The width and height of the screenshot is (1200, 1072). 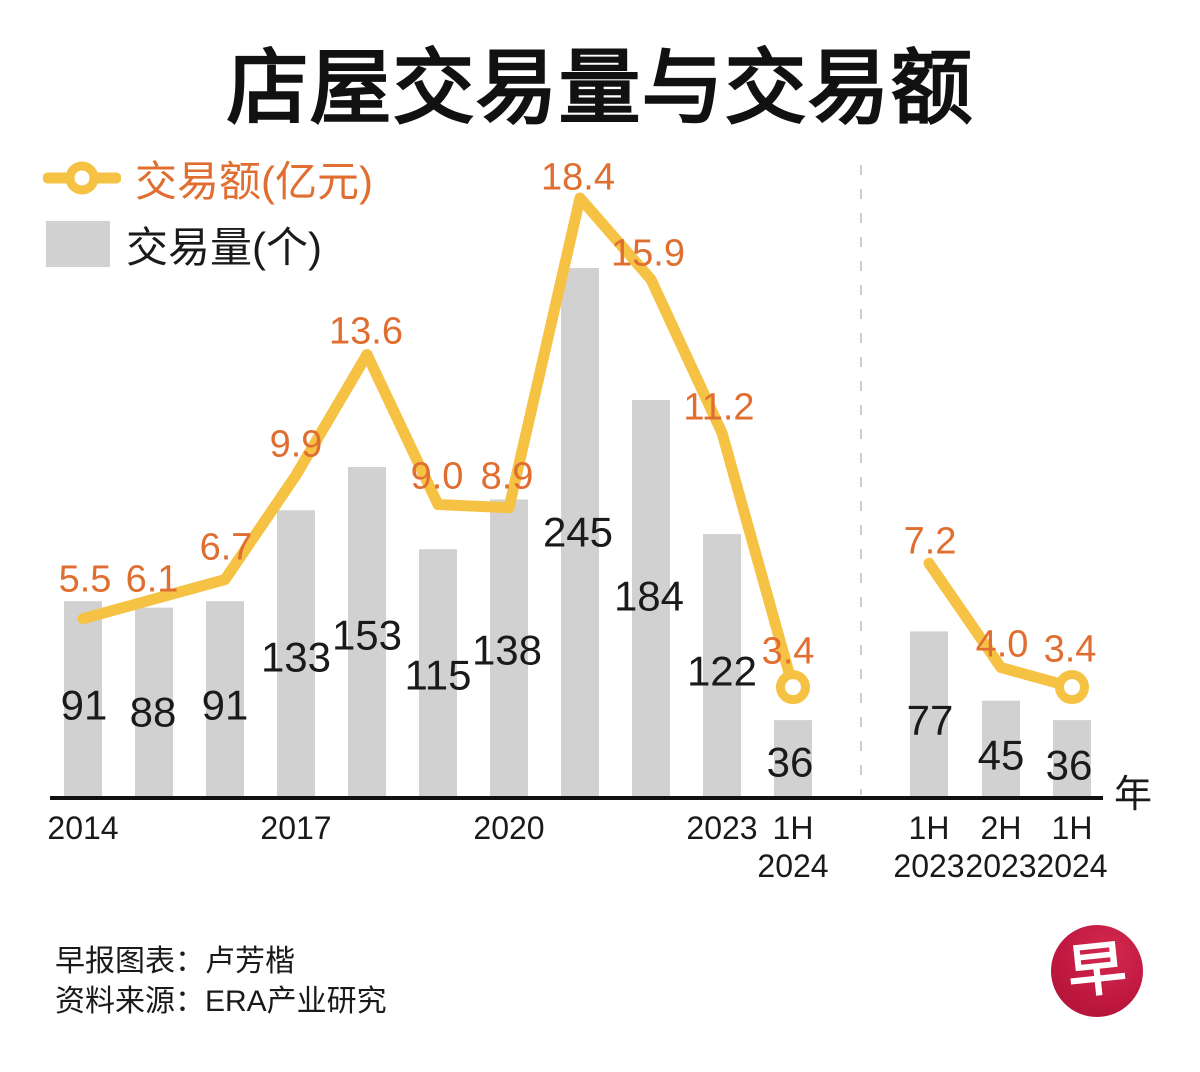 I want to click on bar-value-label-2020: 138, so click(x=507, y=650).